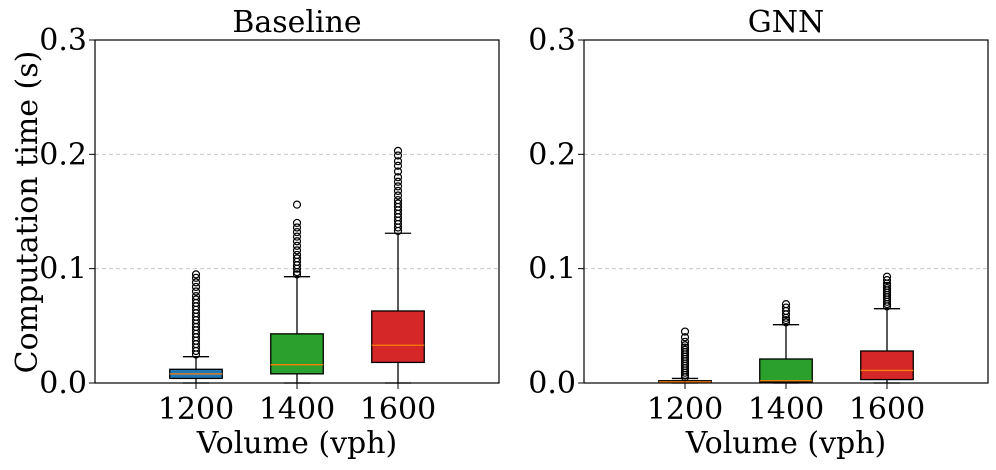 The width and height of the screenshot is (996, 470). Describe the element at coordinates (786, 22) in the screenshot. I see `chart-title: GNN` at that location.